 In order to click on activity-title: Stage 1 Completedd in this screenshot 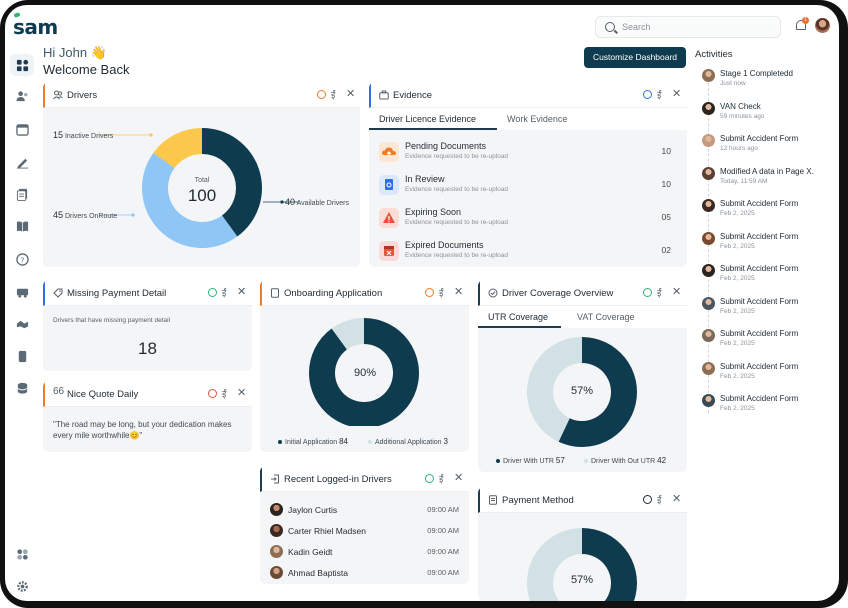, I will do `click(756, 73)`.